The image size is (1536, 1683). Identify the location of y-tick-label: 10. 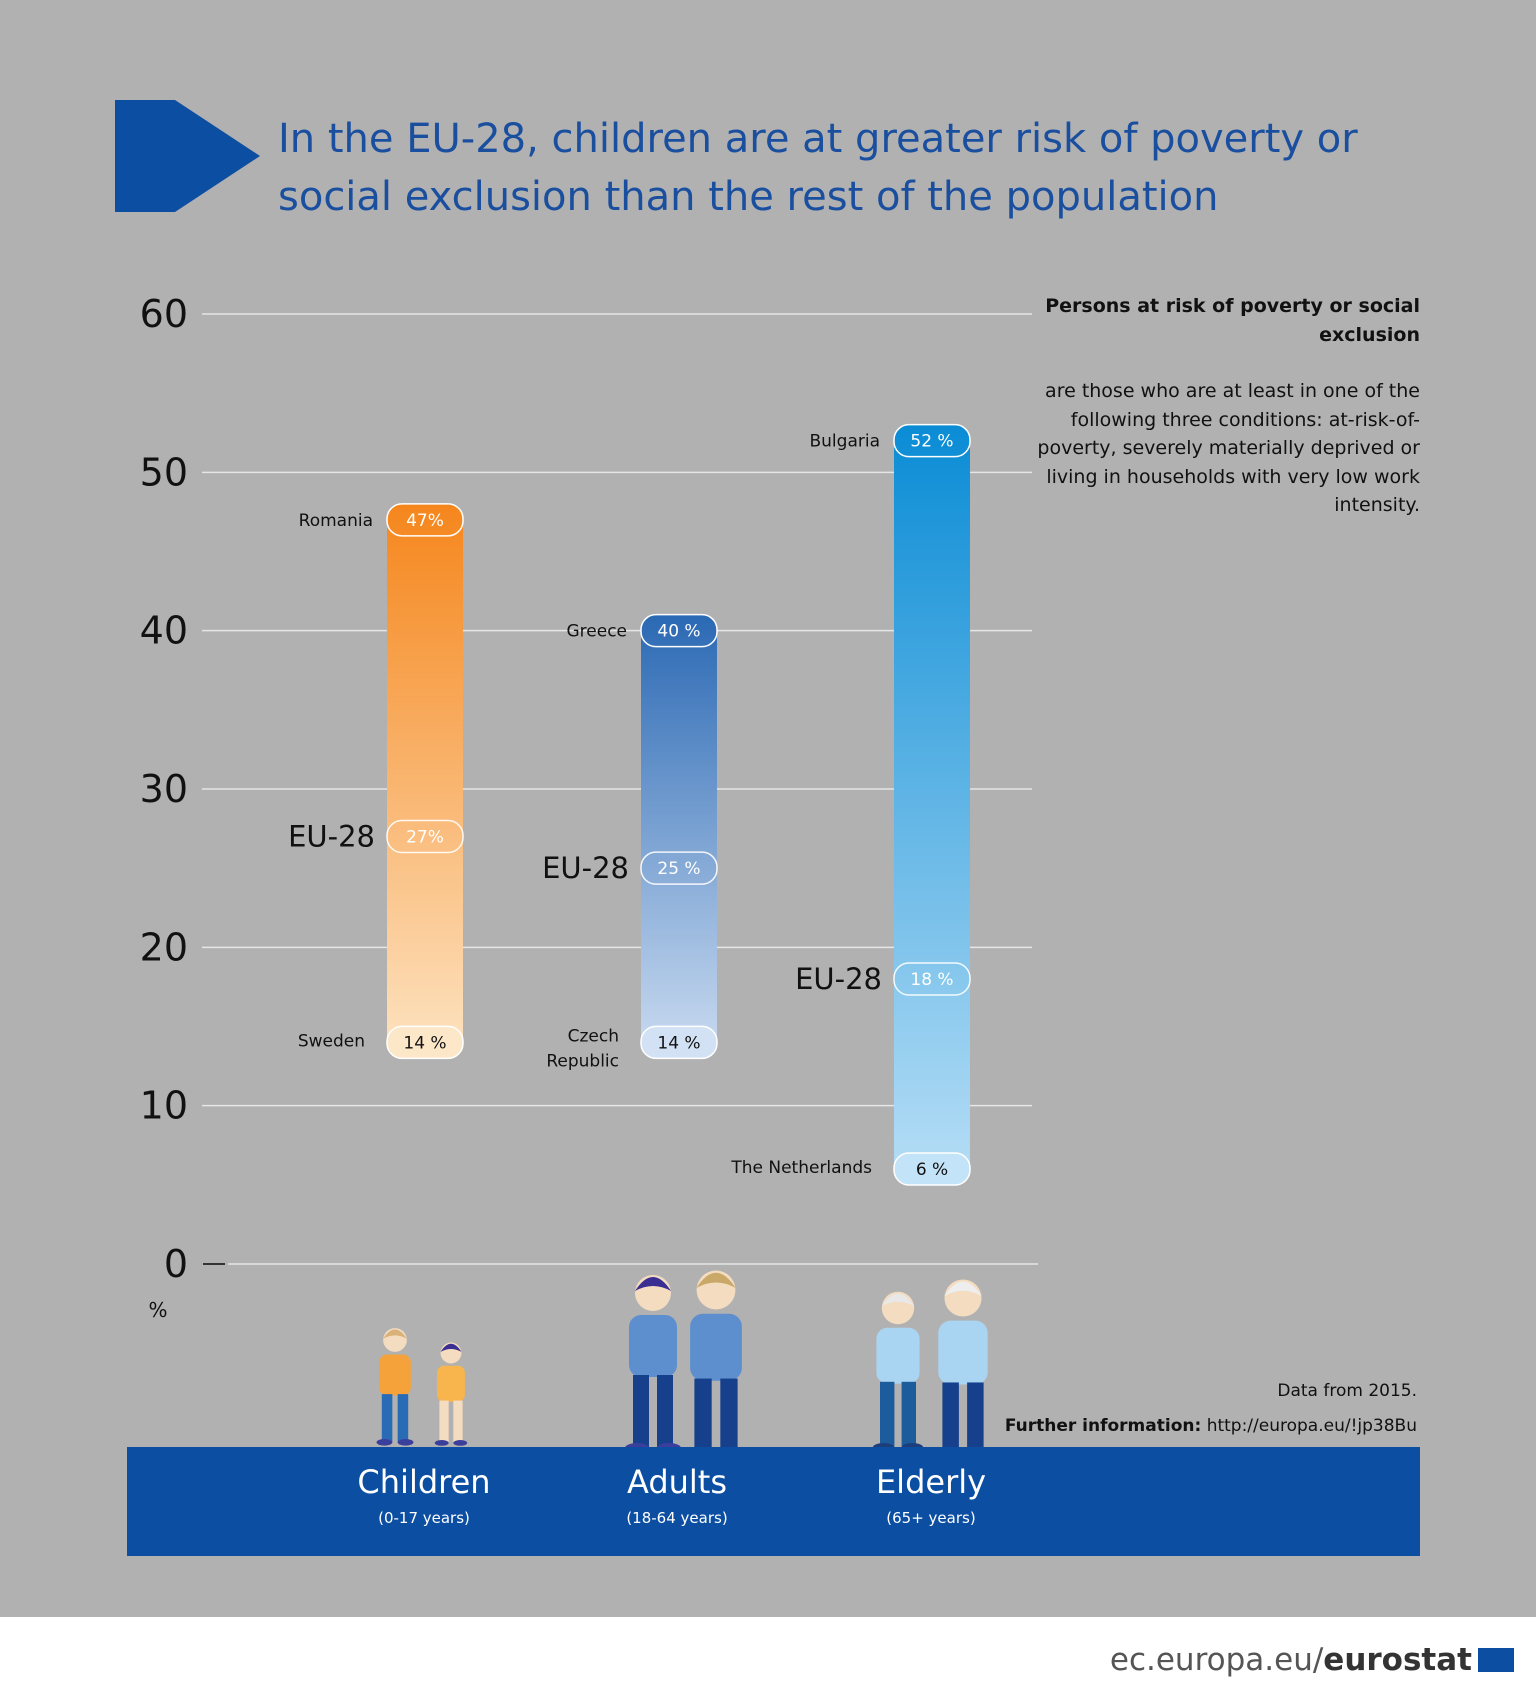
(164, 1106).